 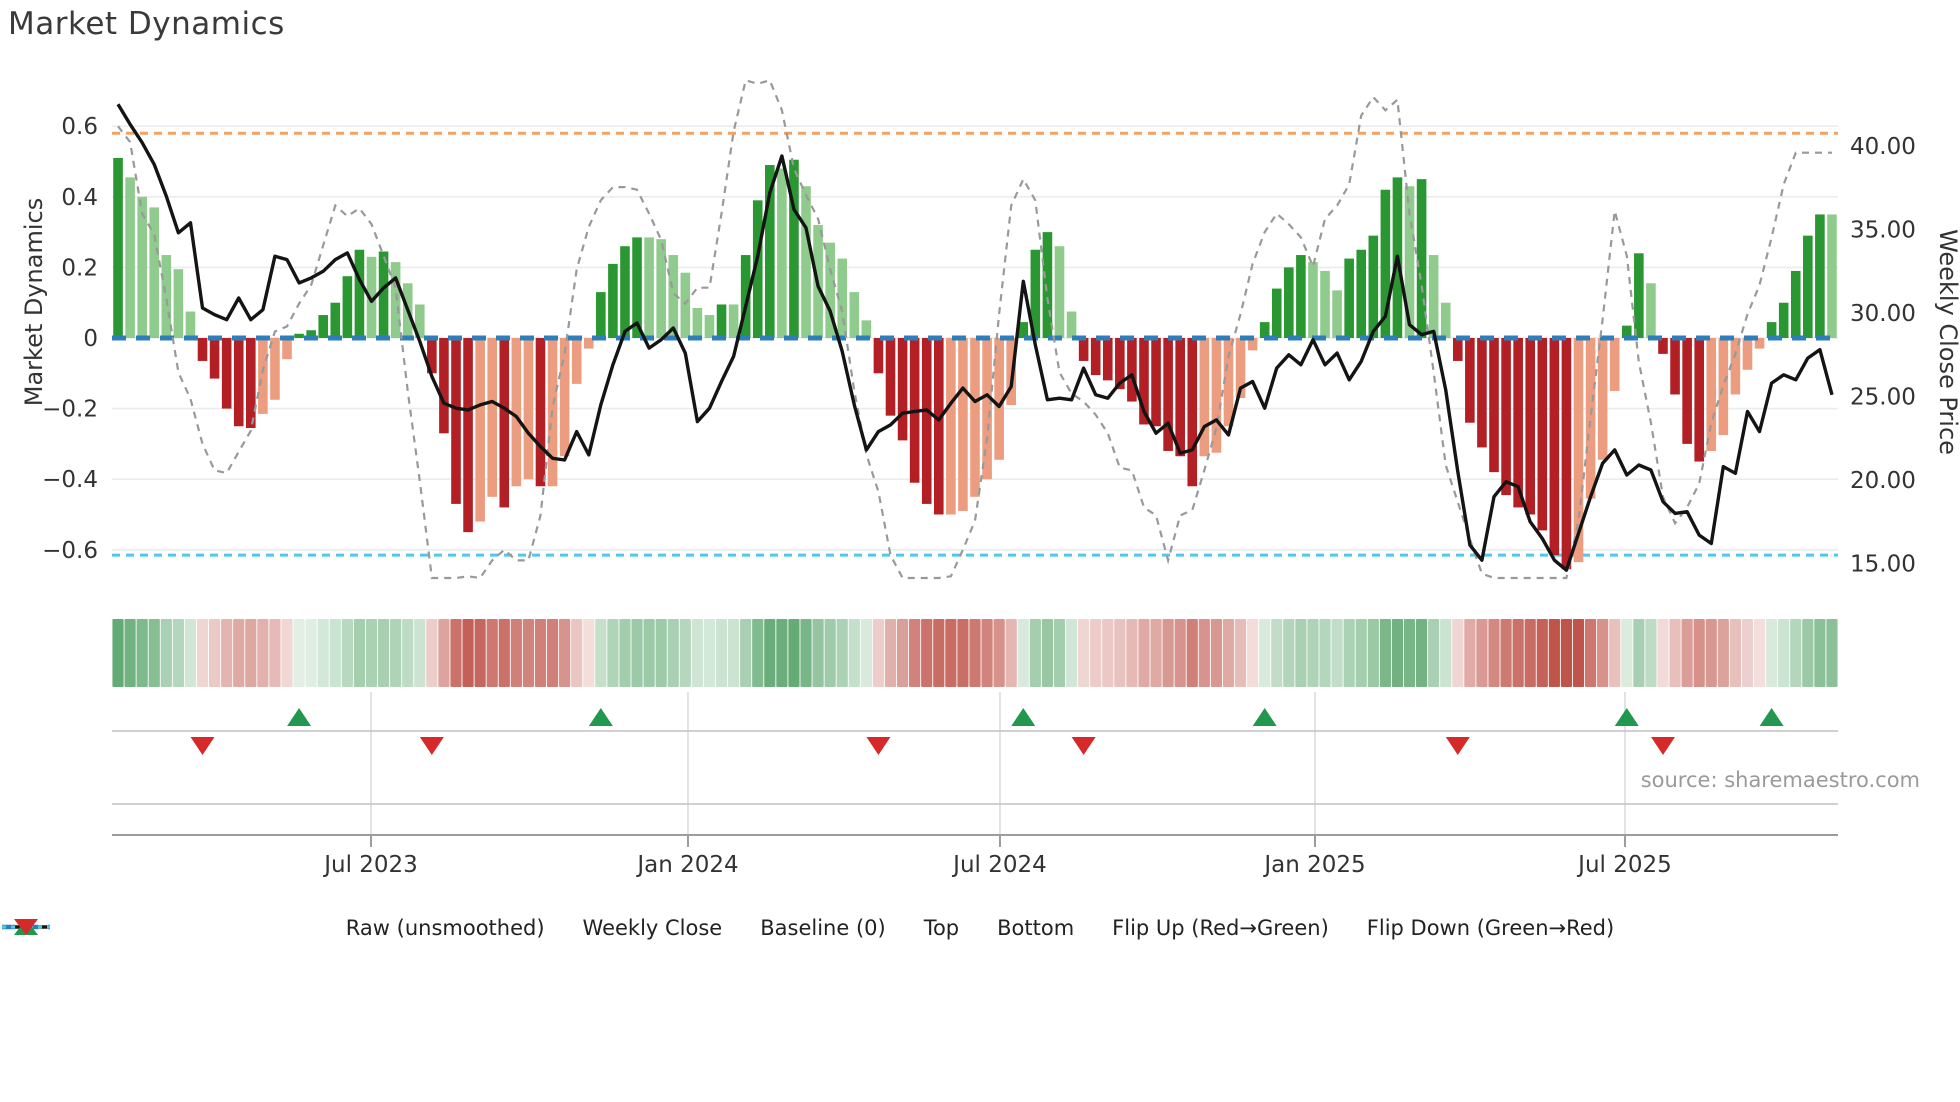 What do you see at coordinates (671, 928) in the screenshot?
I see `legend-item: Flip Up (Red→Green)` at bounding box center [671, 928].